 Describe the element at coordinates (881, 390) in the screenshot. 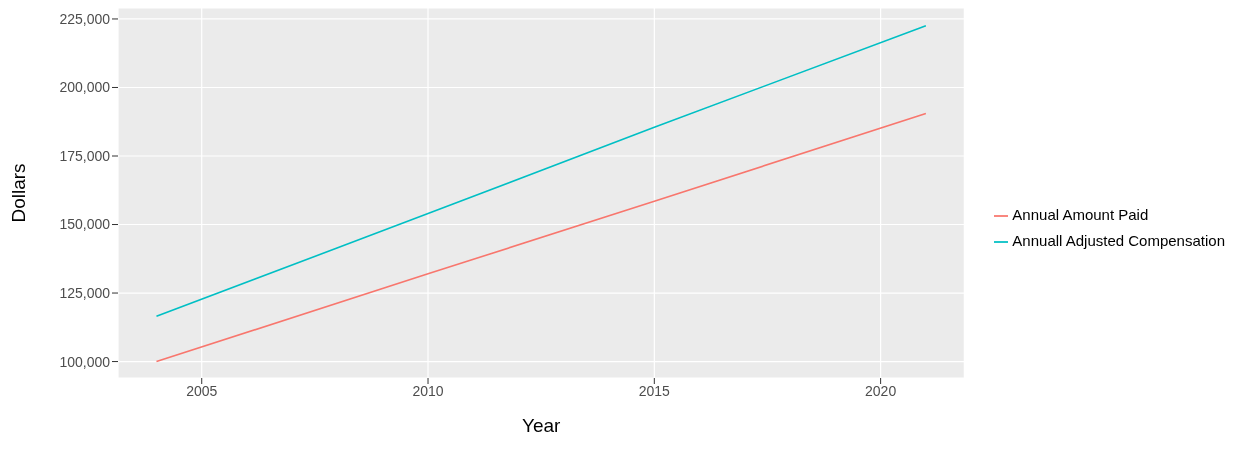

I see `x-tick-label: 2020` at that location.